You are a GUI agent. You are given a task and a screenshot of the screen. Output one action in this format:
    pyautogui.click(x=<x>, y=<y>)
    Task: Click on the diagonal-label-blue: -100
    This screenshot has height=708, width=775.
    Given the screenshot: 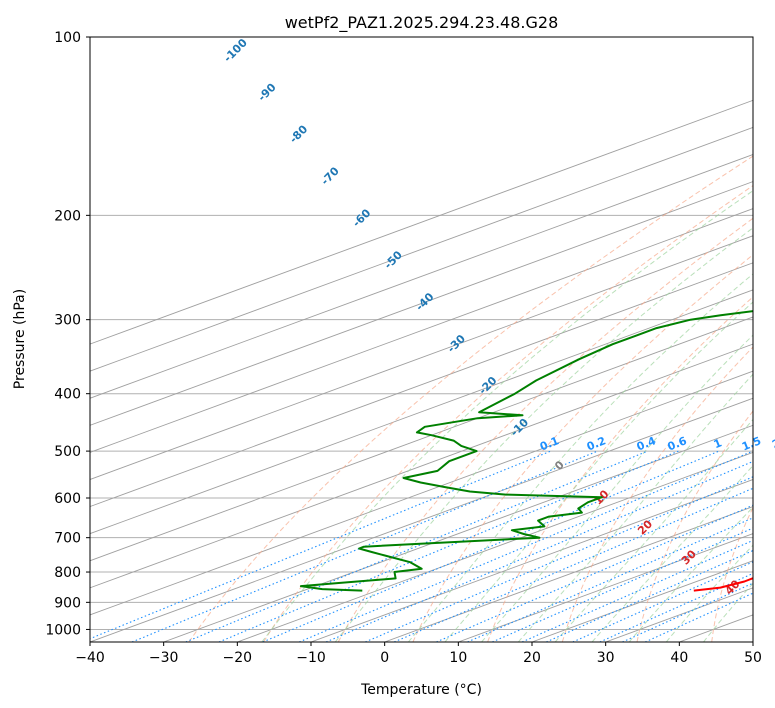 What is the action you would take?
    pyautogui.click(x=235, y=50)
    